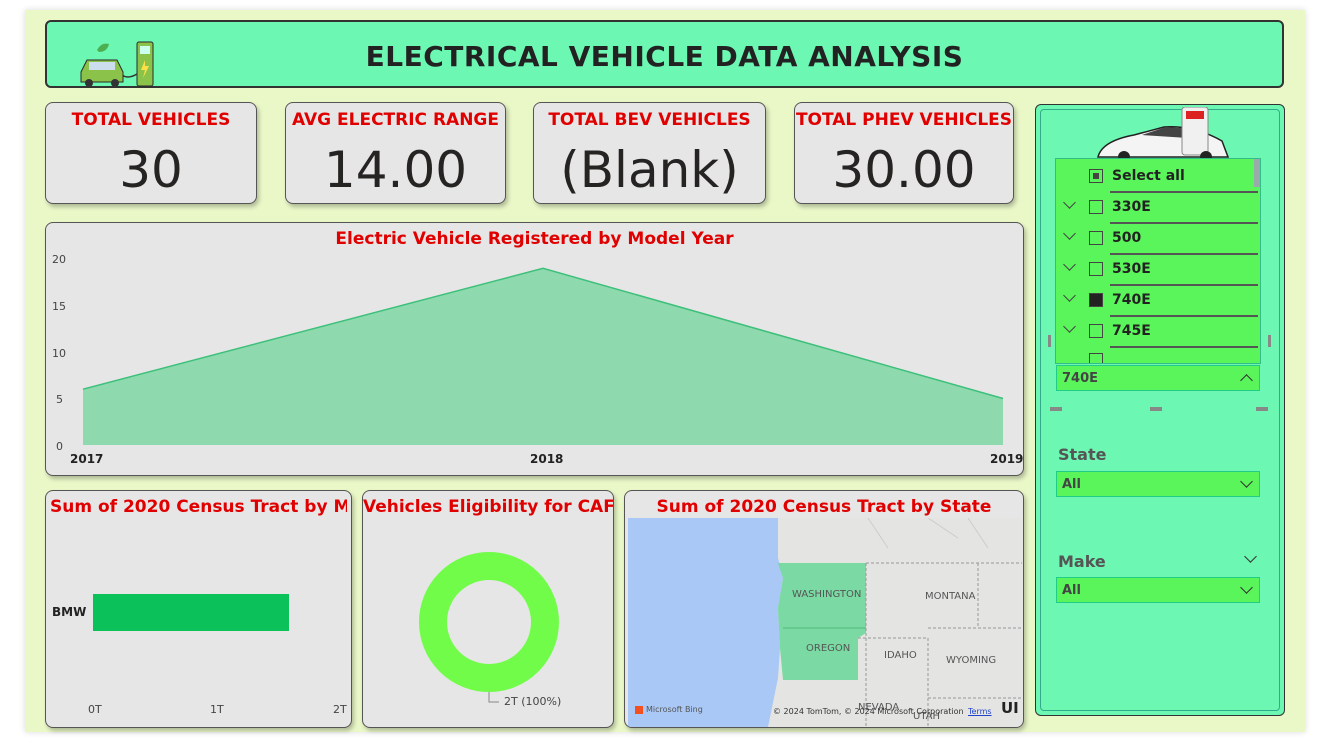 This screenshot has width=1334, height=744. What do you see at coordinates (971, 660) in the screenshot?
I see `map-label-wyoming: WYOMING` at bounding box center [971, 660].